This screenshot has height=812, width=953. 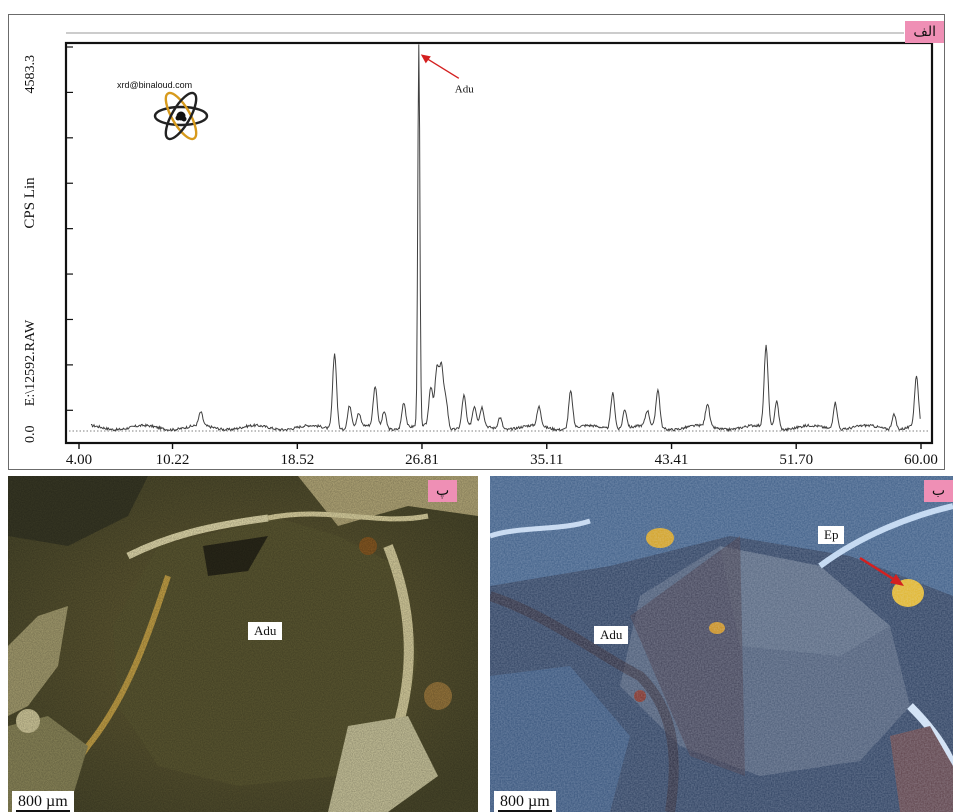 I want to click on x-tick-label: 43.41, so click(x=672, y=460).